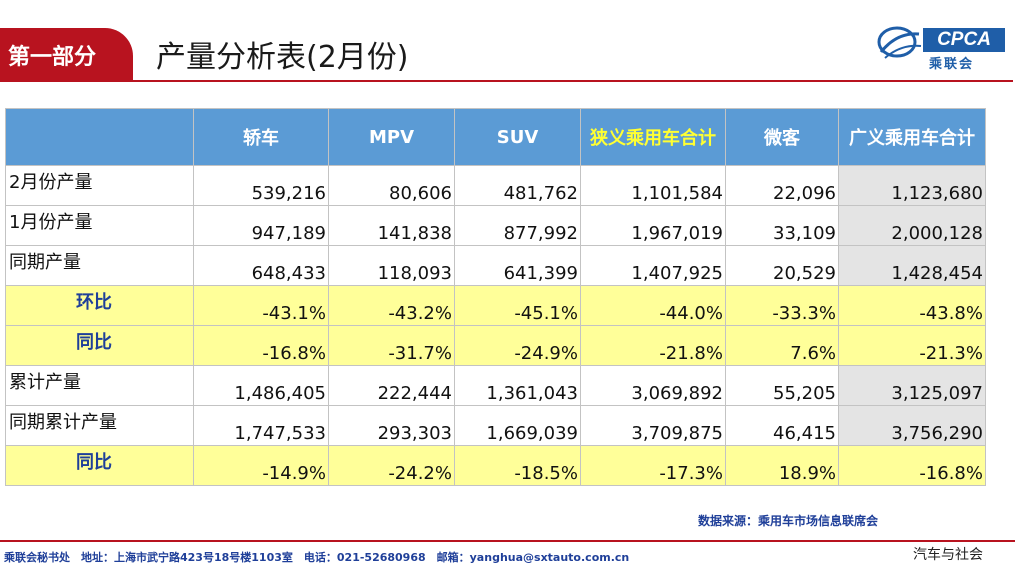 Image resolution: width=1015 pixels, height=570 pixels. What do you see at coordinates (517, 465) in the screenshot?
I see `table-cell: -18.5%` at bounding box center [517, 465].